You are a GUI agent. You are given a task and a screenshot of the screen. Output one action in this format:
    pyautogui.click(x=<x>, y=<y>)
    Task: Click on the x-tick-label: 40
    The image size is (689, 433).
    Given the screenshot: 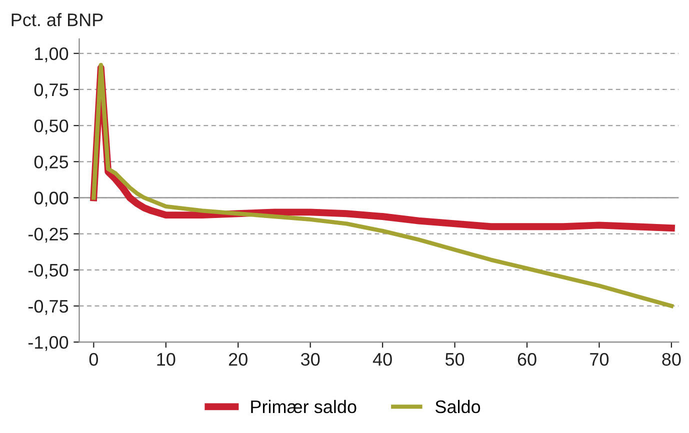 What is the action you would take?
    pyautogui.click(x=382, y=359)
    